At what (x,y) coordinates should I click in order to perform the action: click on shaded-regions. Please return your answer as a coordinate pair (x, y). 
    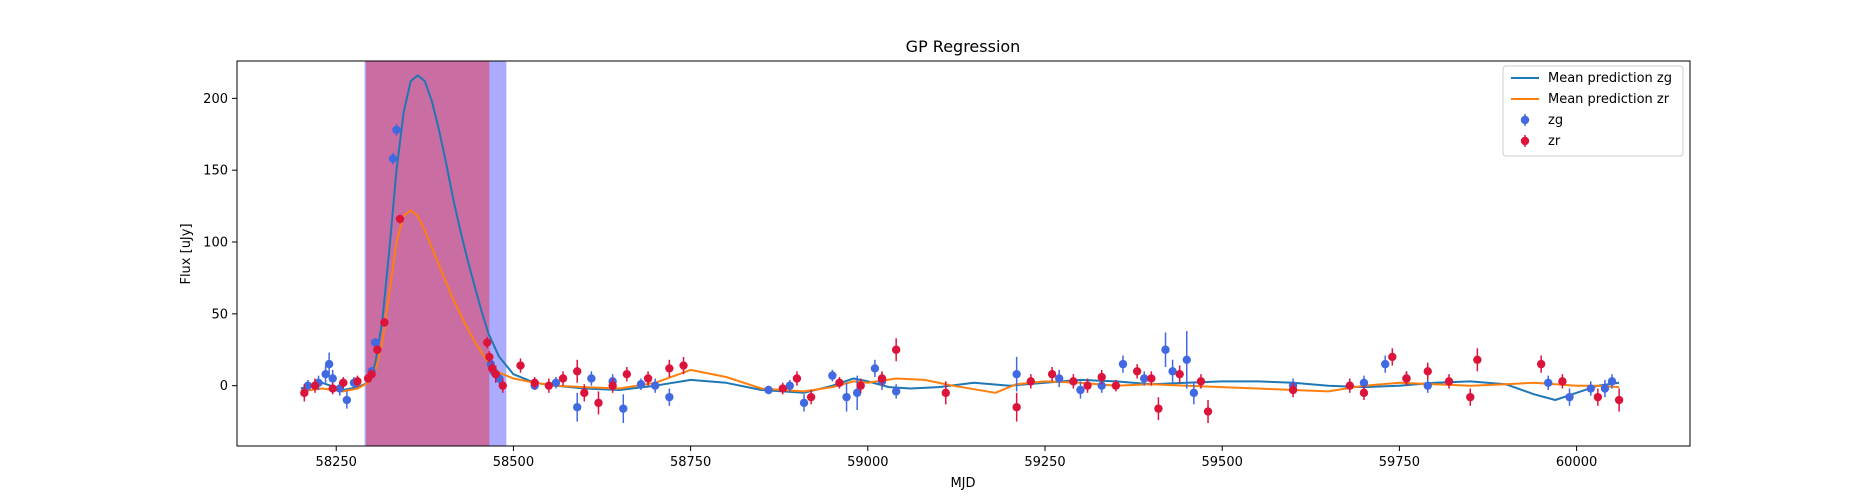
    Looking at the image, I should click on (435, 253).